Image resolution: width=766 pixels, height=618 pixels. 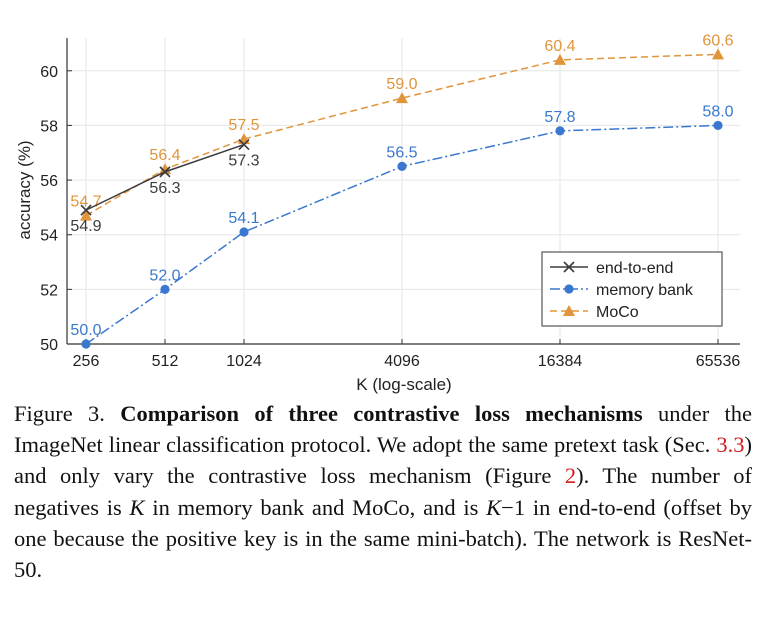 What do you see at coordinates (243, 125) in the screenshot?
I see `moco-data-label: 57.5` at bounding box center [243, 125].